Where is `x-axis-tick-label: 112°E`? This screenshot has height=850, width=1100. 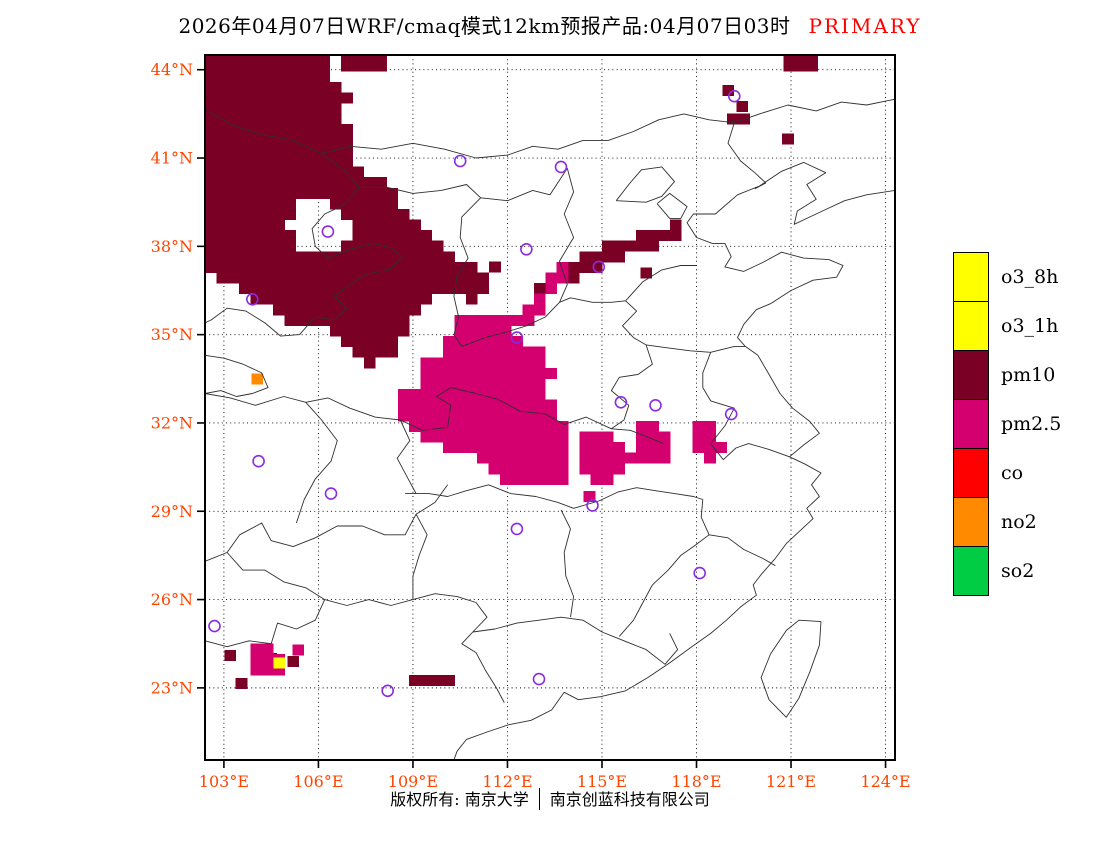
x-axis-tick-label: 112°E is located at coordinates (507, 781).